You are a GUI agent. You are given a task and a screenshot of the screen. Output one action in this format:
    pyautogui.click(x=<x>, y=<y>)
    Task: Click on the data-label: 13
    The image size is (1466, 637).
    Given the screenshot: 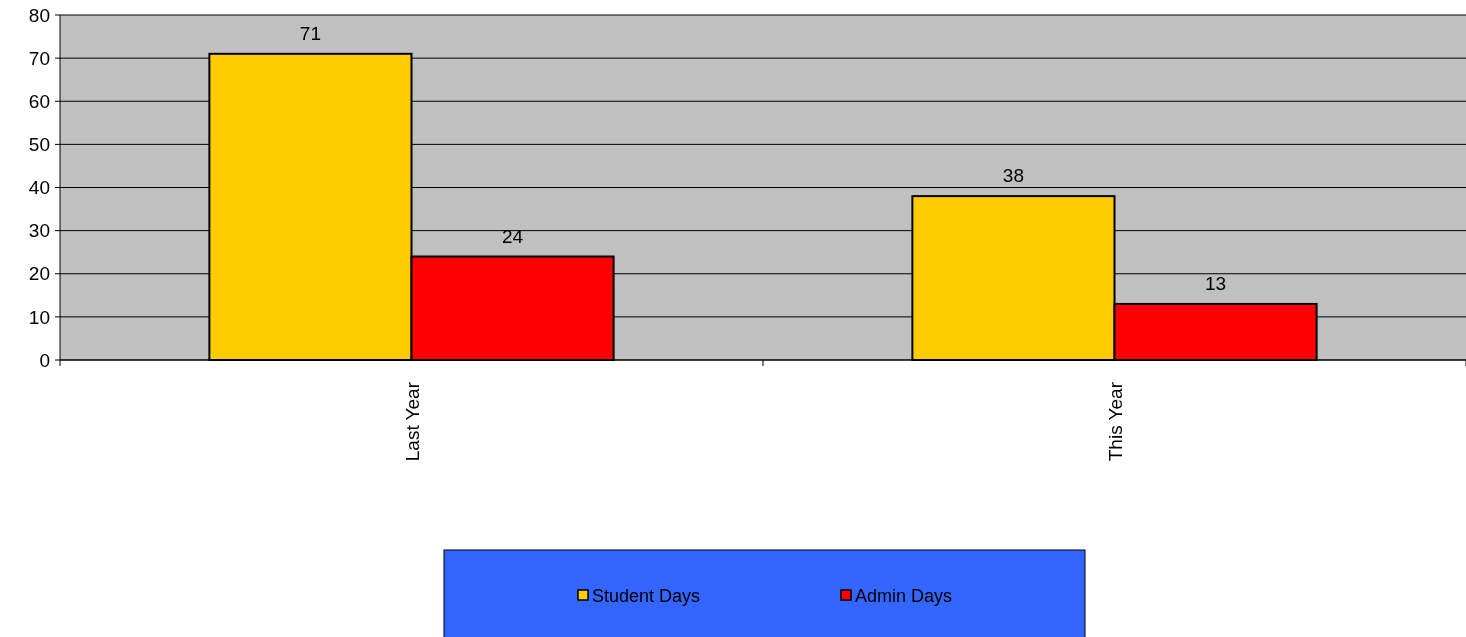 What is the action you would take?
    pyautogui.click(x=1215, y=283)
    